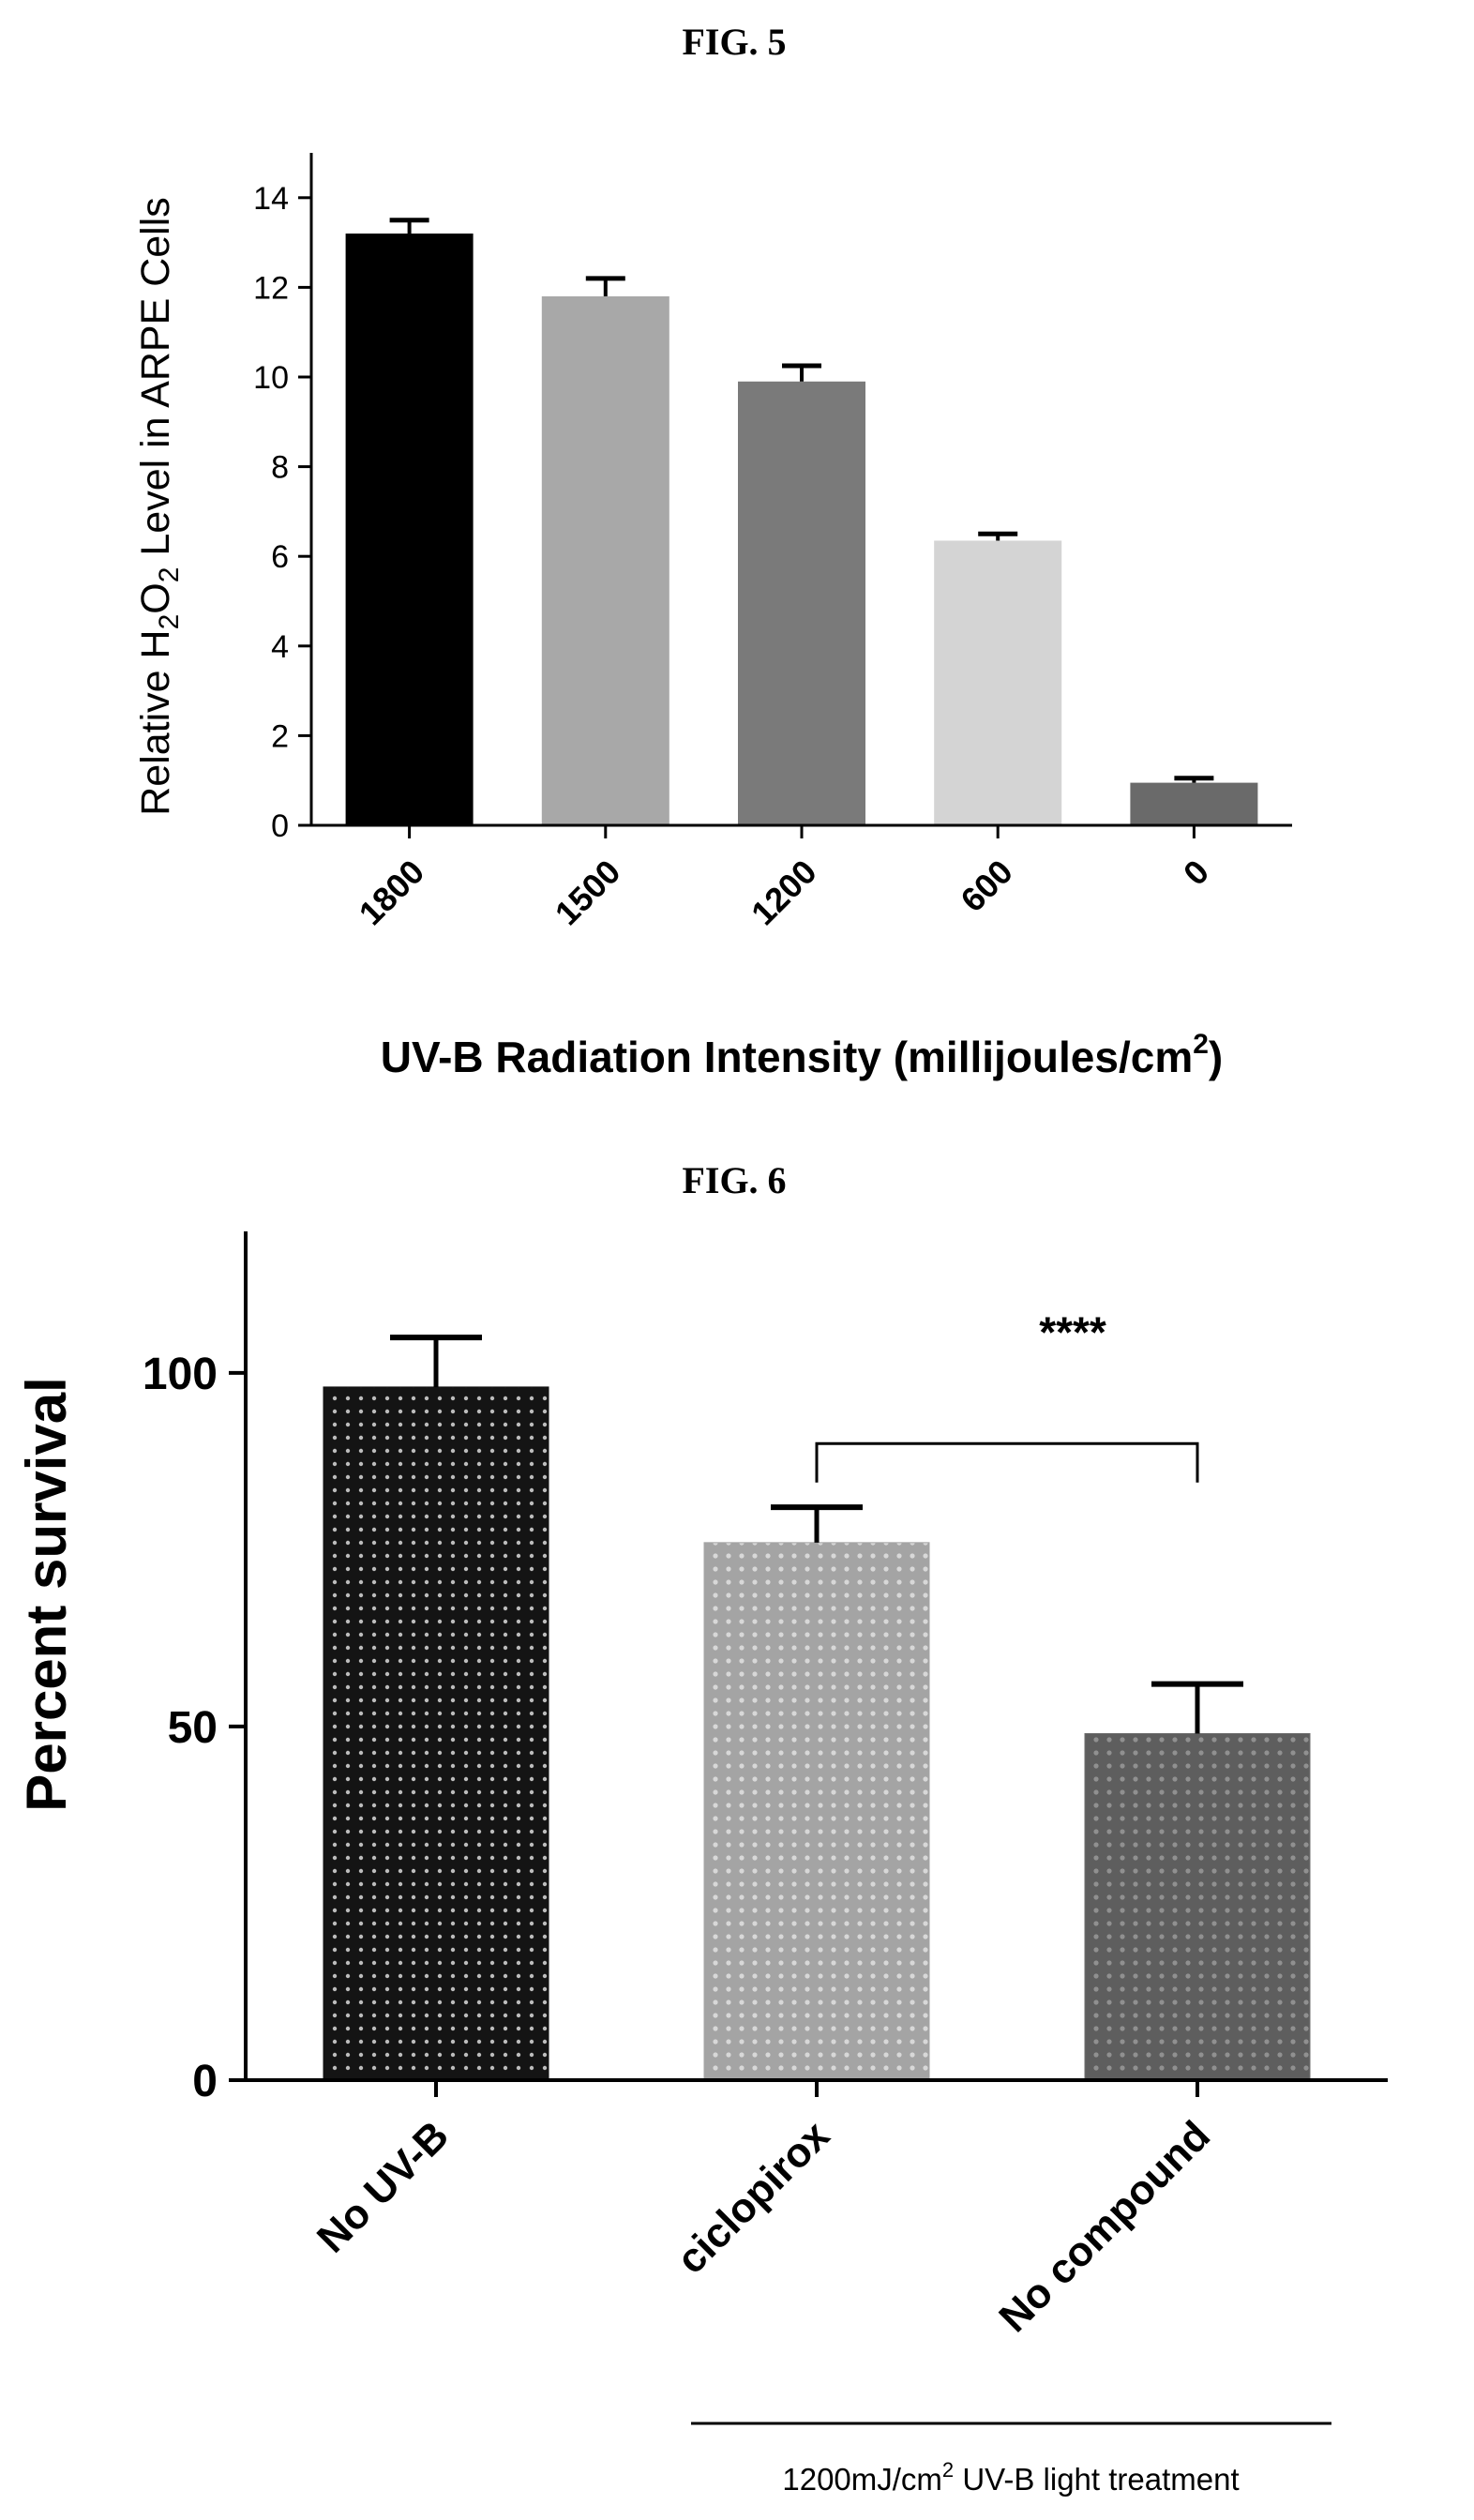 Image resolution: width=1474 pixels, height=2520 pixels. I want to click on fig6-x-tick-label: No UV-B, so click(383, 2186).